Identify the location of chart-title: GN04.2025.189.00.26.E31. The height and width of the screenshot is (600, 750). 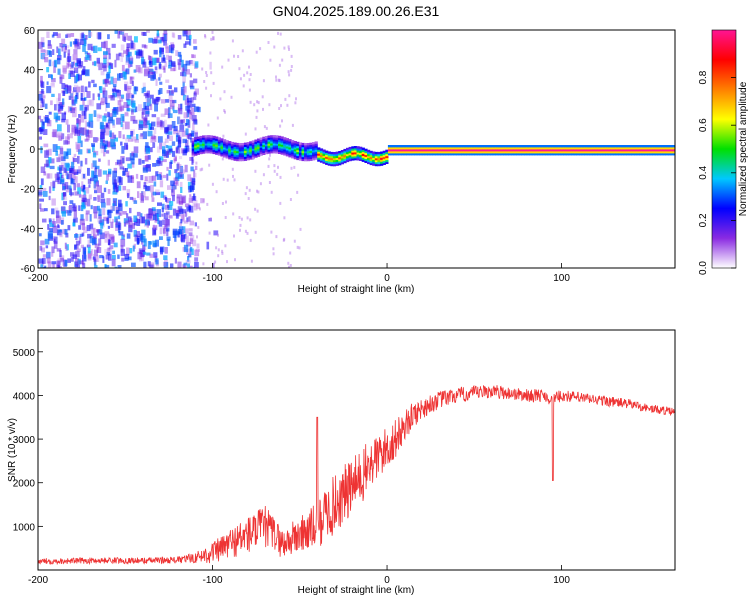
(356, 11).